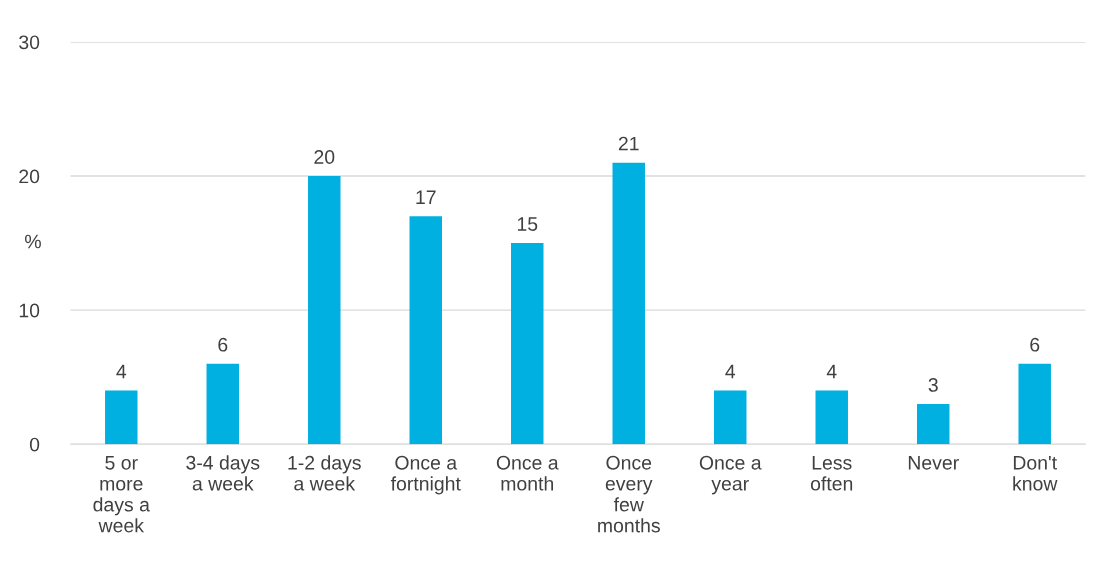  Describe the element at coordinates (324, 157) in the screenshot. I see `data-label: 20` at that location.